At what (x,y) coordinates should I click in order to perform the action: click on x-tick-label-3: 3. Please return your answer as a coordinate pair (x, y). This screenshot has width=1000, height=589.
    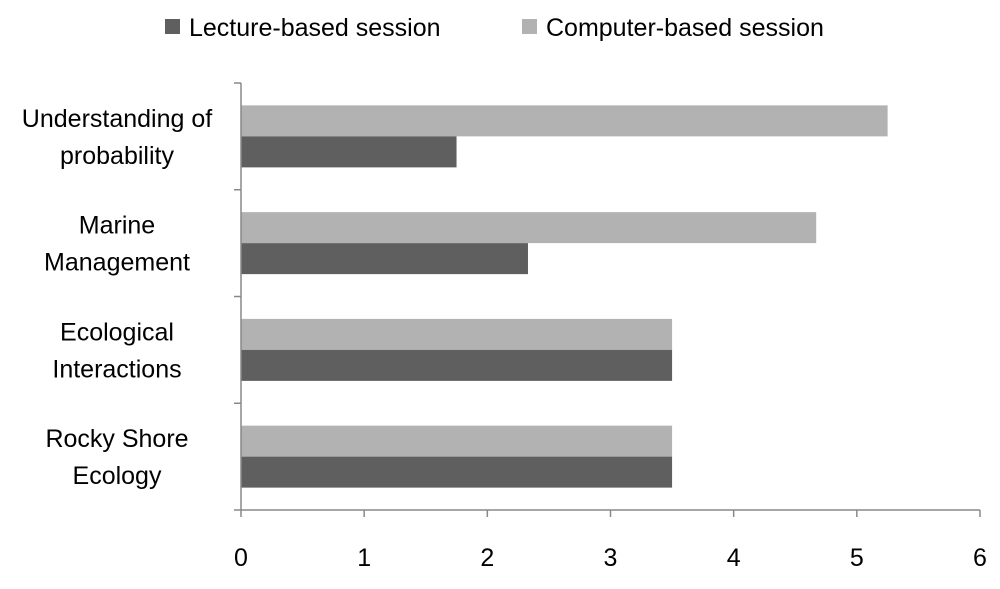
    Looking at the image, I should click on (611, 558).